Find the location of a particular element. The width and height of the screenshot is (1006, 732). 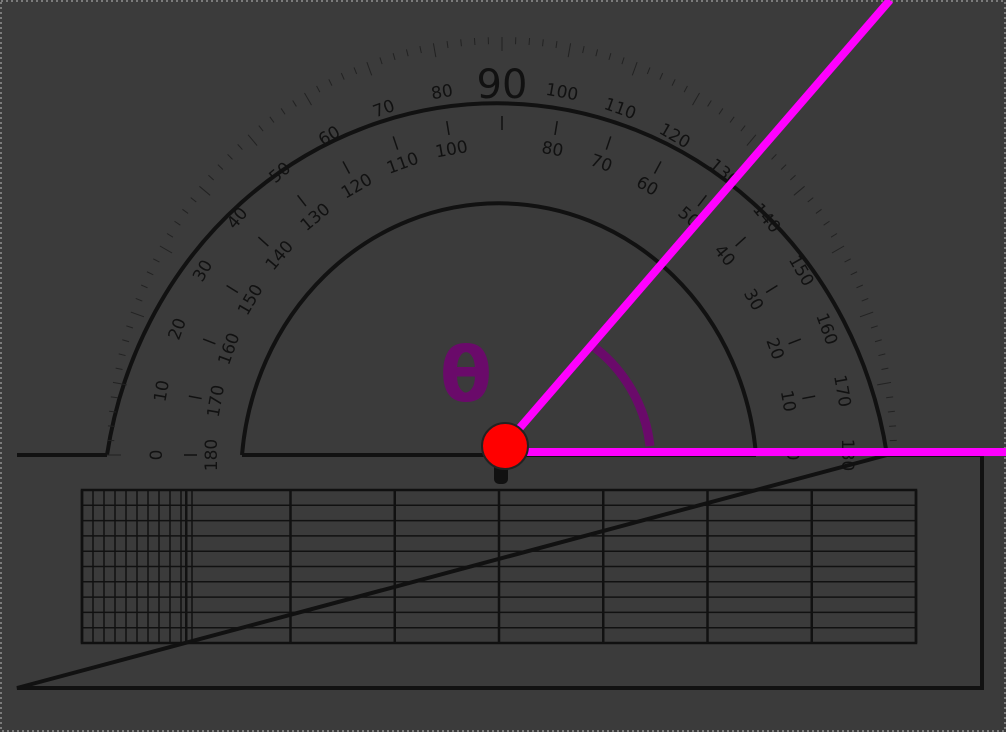

outer-scale-label: 90 is located at coordinates (502, 85).